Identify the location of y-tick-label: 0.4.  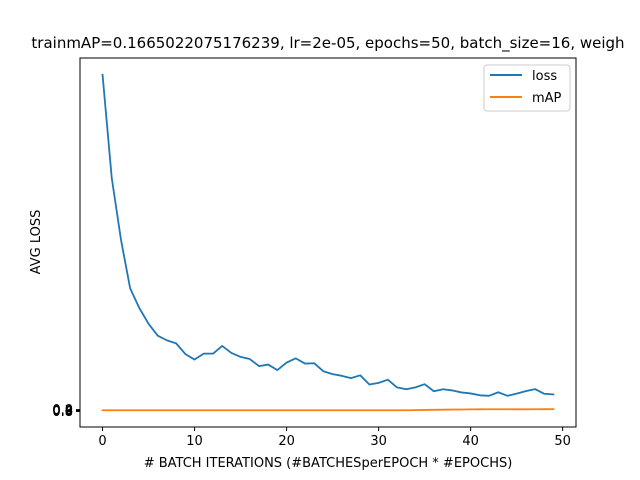
(62, 411).